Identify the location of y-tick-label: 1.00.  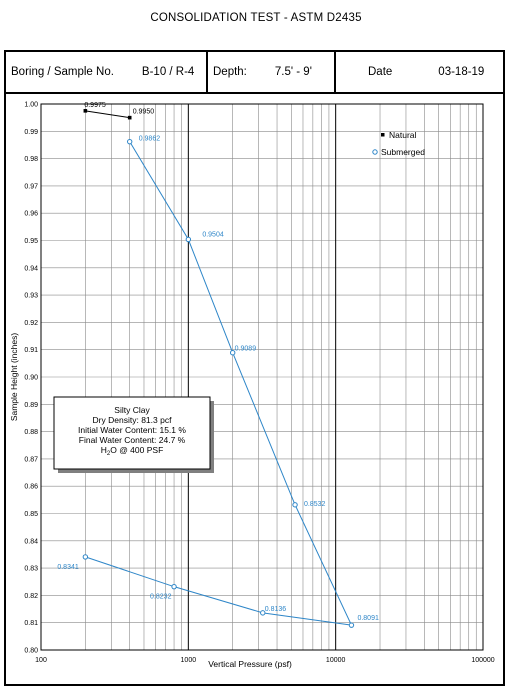
(31, 105).